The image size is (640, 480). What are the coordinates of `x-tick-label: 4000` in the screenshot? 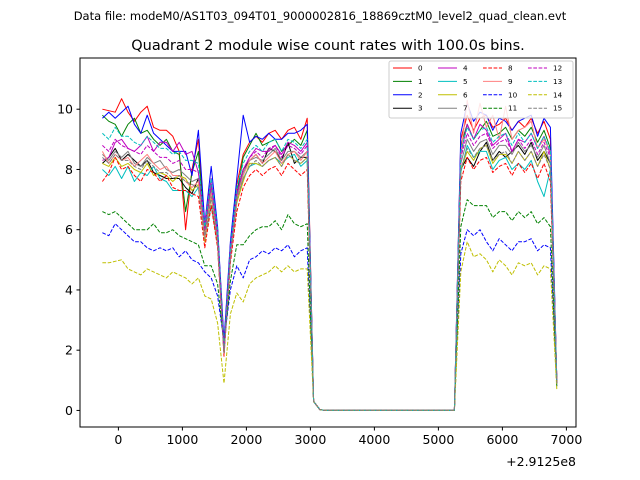 It's located at (374, 439).